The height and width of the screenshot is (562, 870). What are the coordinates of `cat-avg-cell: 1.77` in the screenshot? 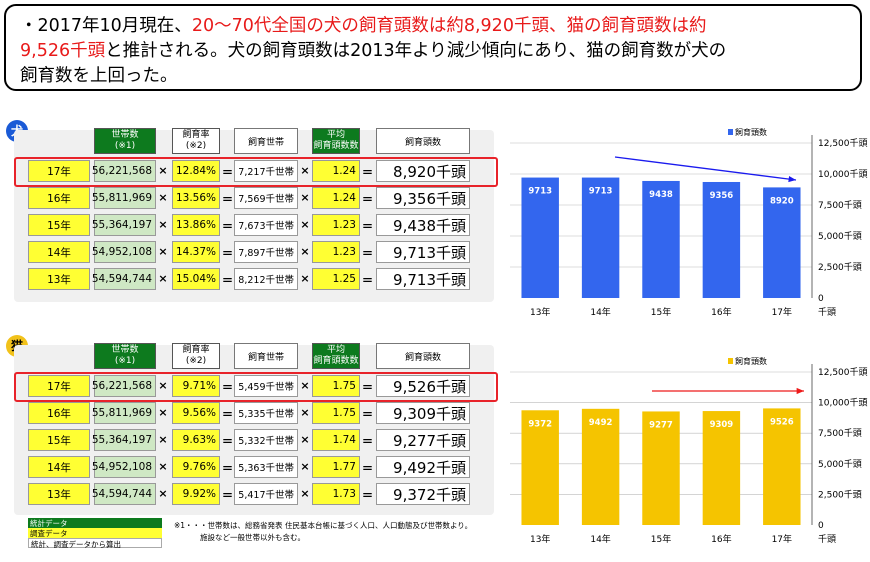 It's located at (336, 467).